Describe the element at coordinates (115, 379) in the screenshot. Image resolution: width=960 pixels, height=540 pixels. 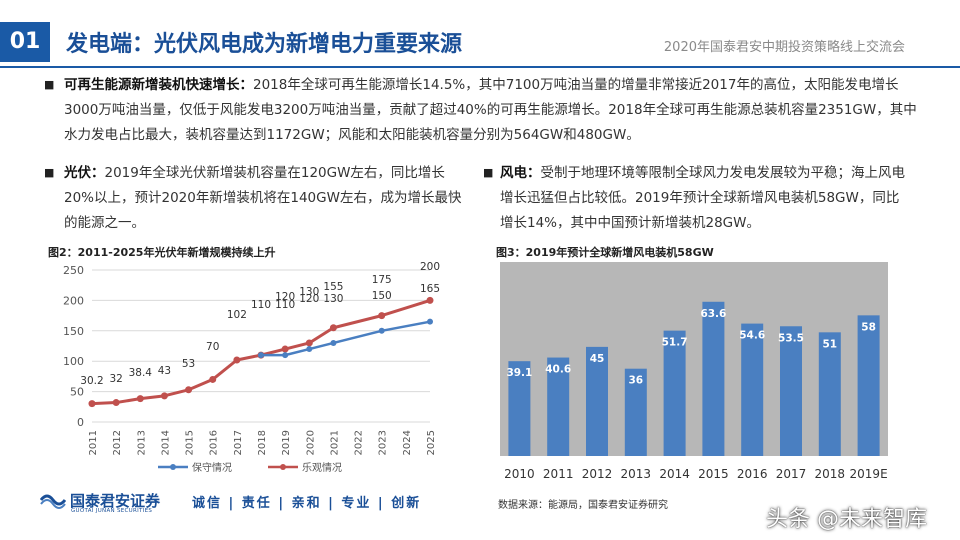
I see `data-label: 32` at that location.